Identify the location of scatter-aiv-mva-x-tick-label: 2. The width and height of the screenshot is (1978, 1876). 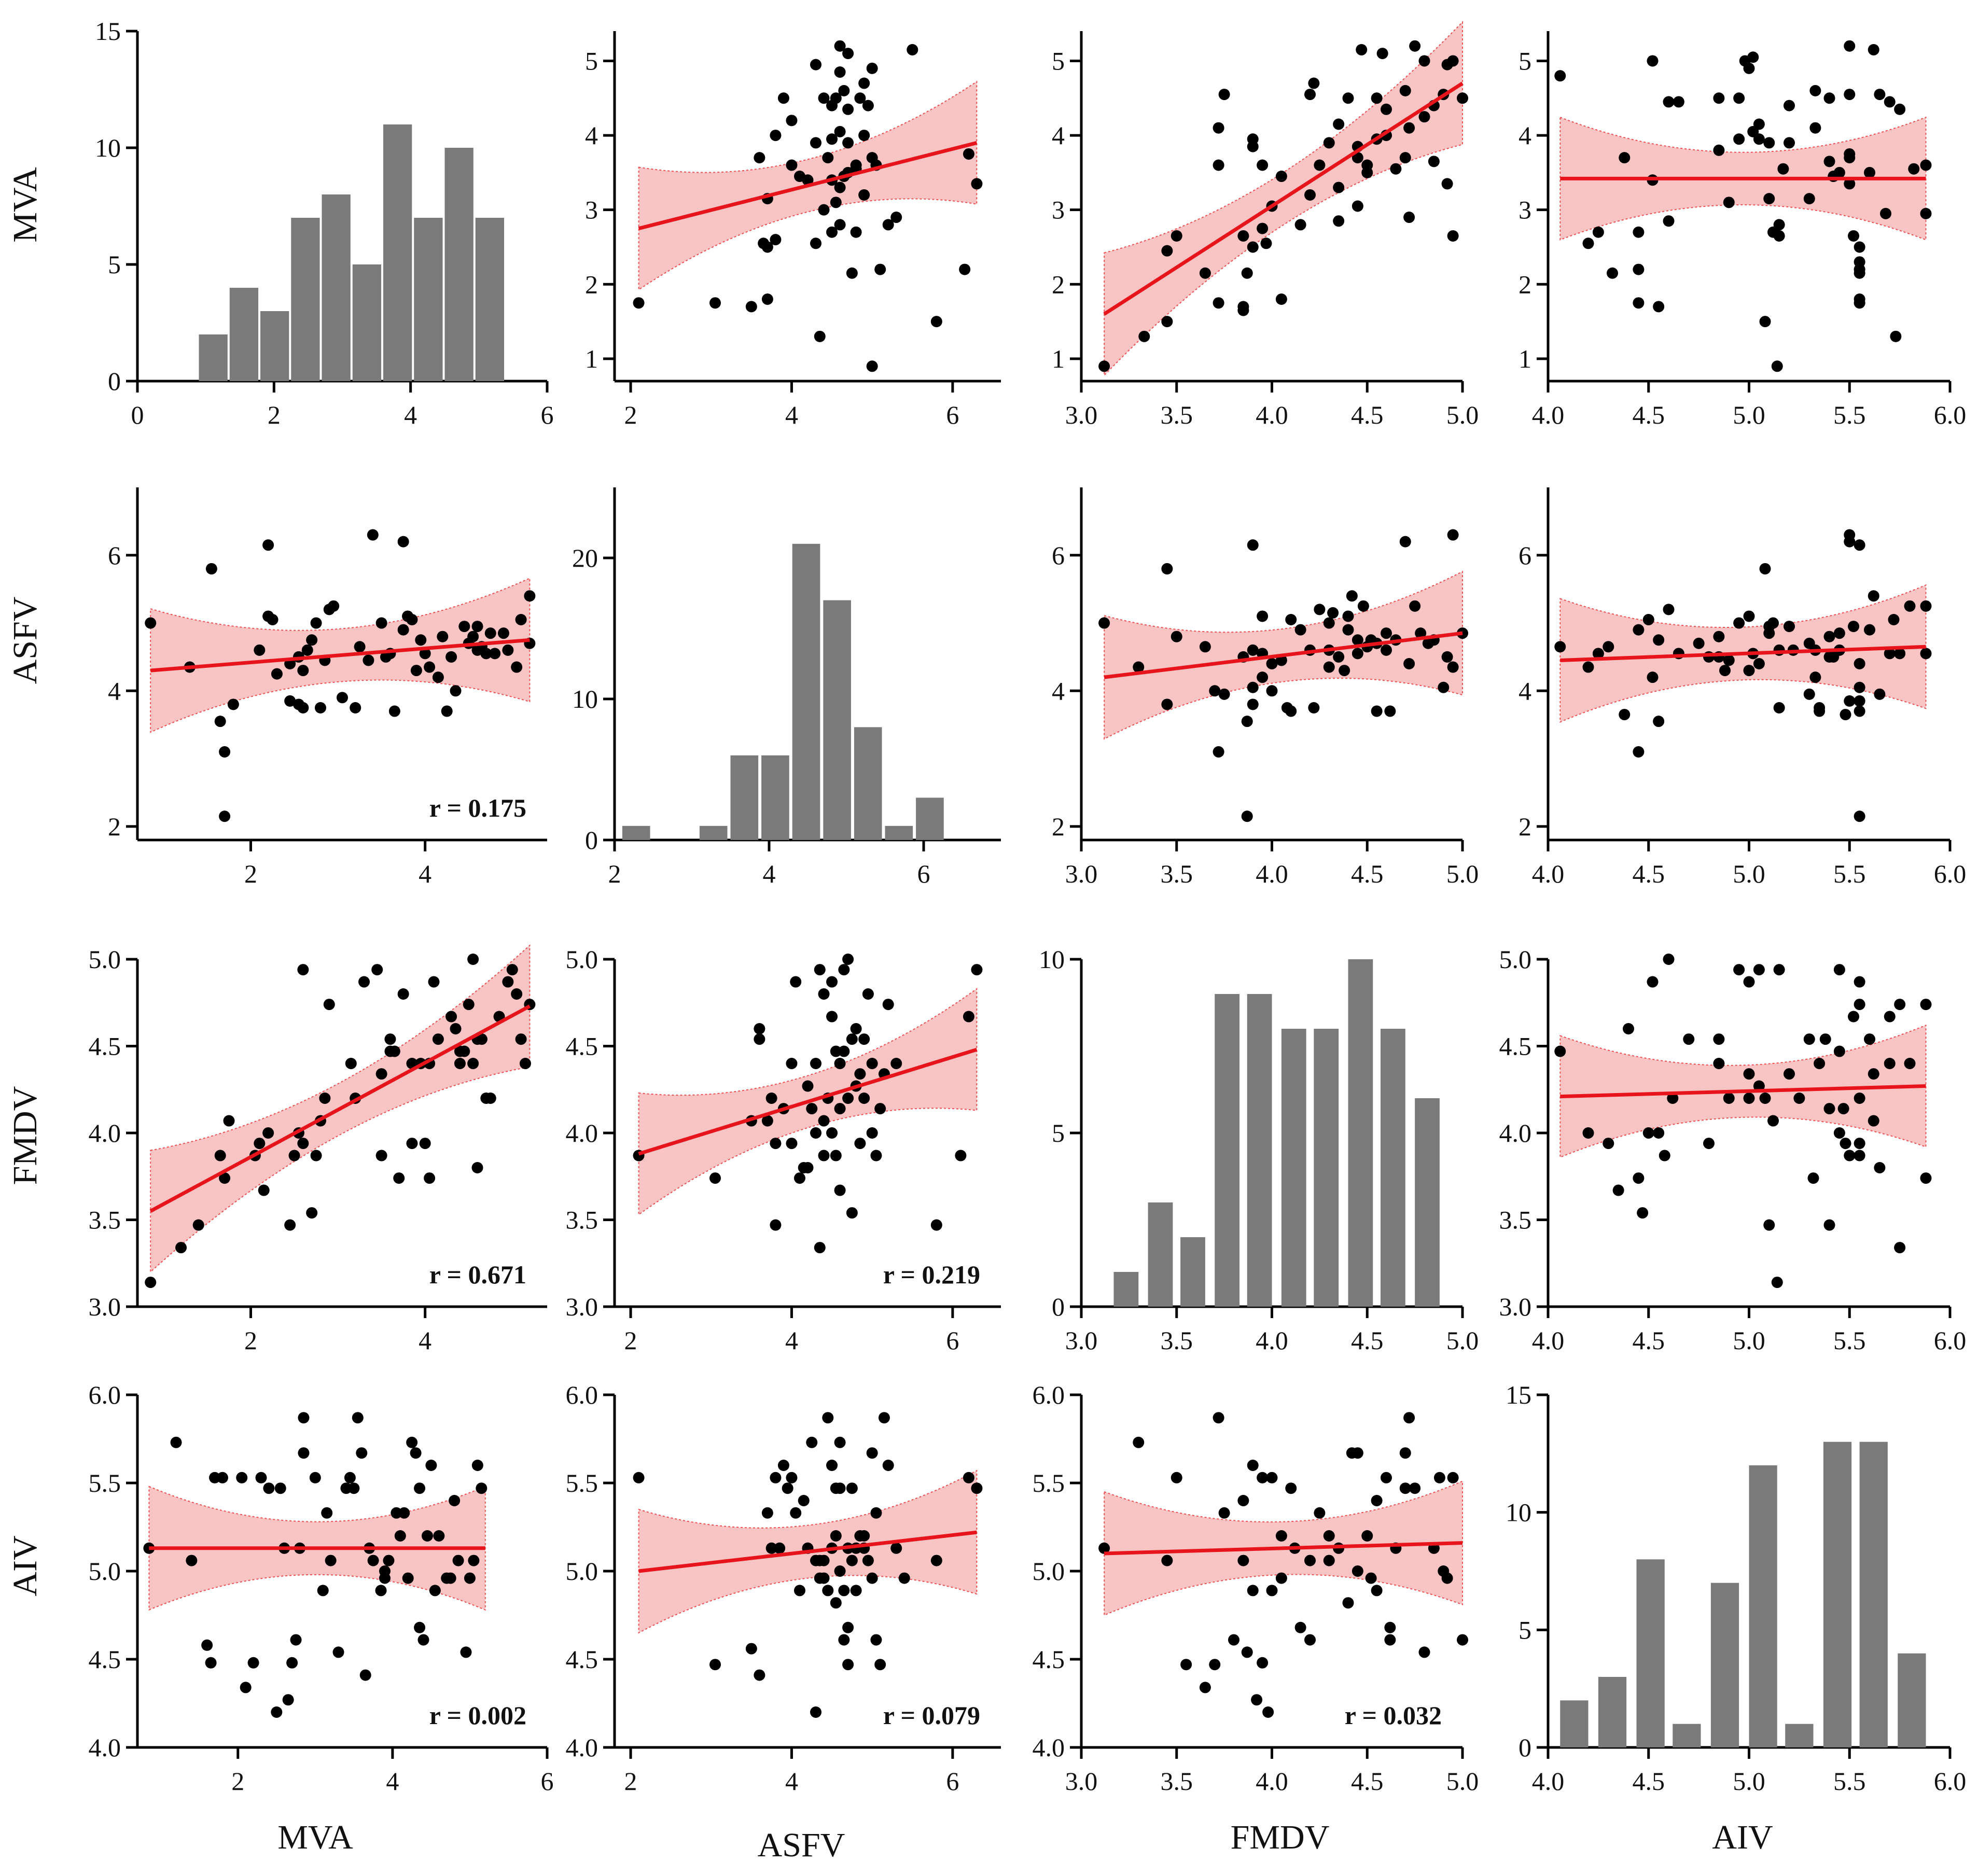
(237, 1781).